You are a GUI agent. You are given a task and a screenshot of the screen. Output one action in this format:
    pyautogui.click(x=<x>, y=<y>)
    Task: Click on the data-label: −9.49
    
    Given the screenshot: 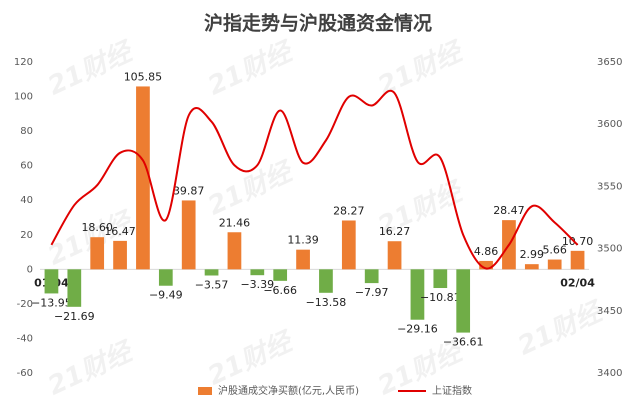 What is the action you would take?
    pyautogui.click(x=166, y=295)
    